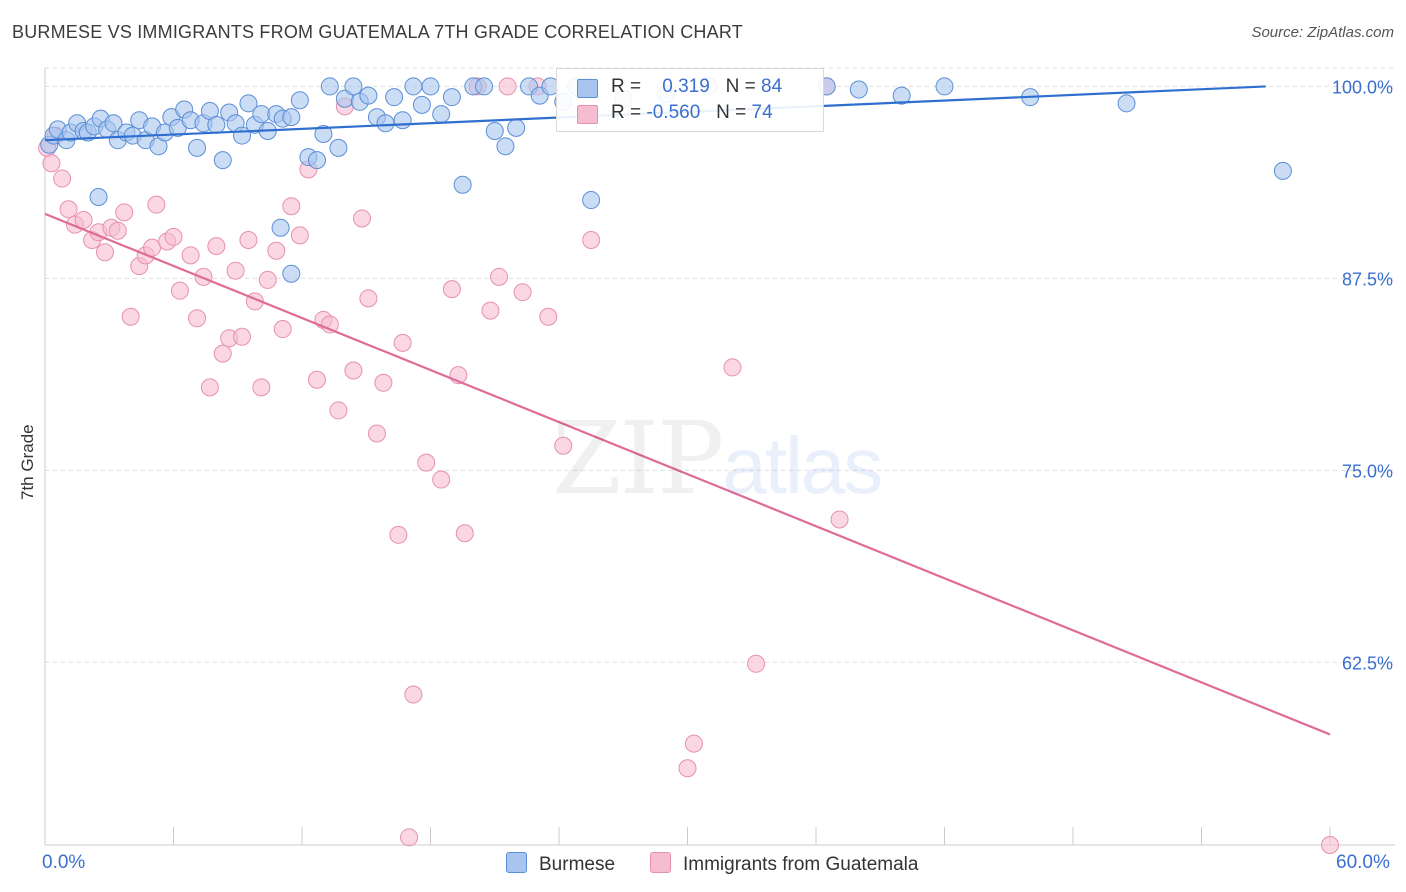  I want to click on bottom-legend-label-guatemala: Immigrants from Guatemala, so click(801, 864).